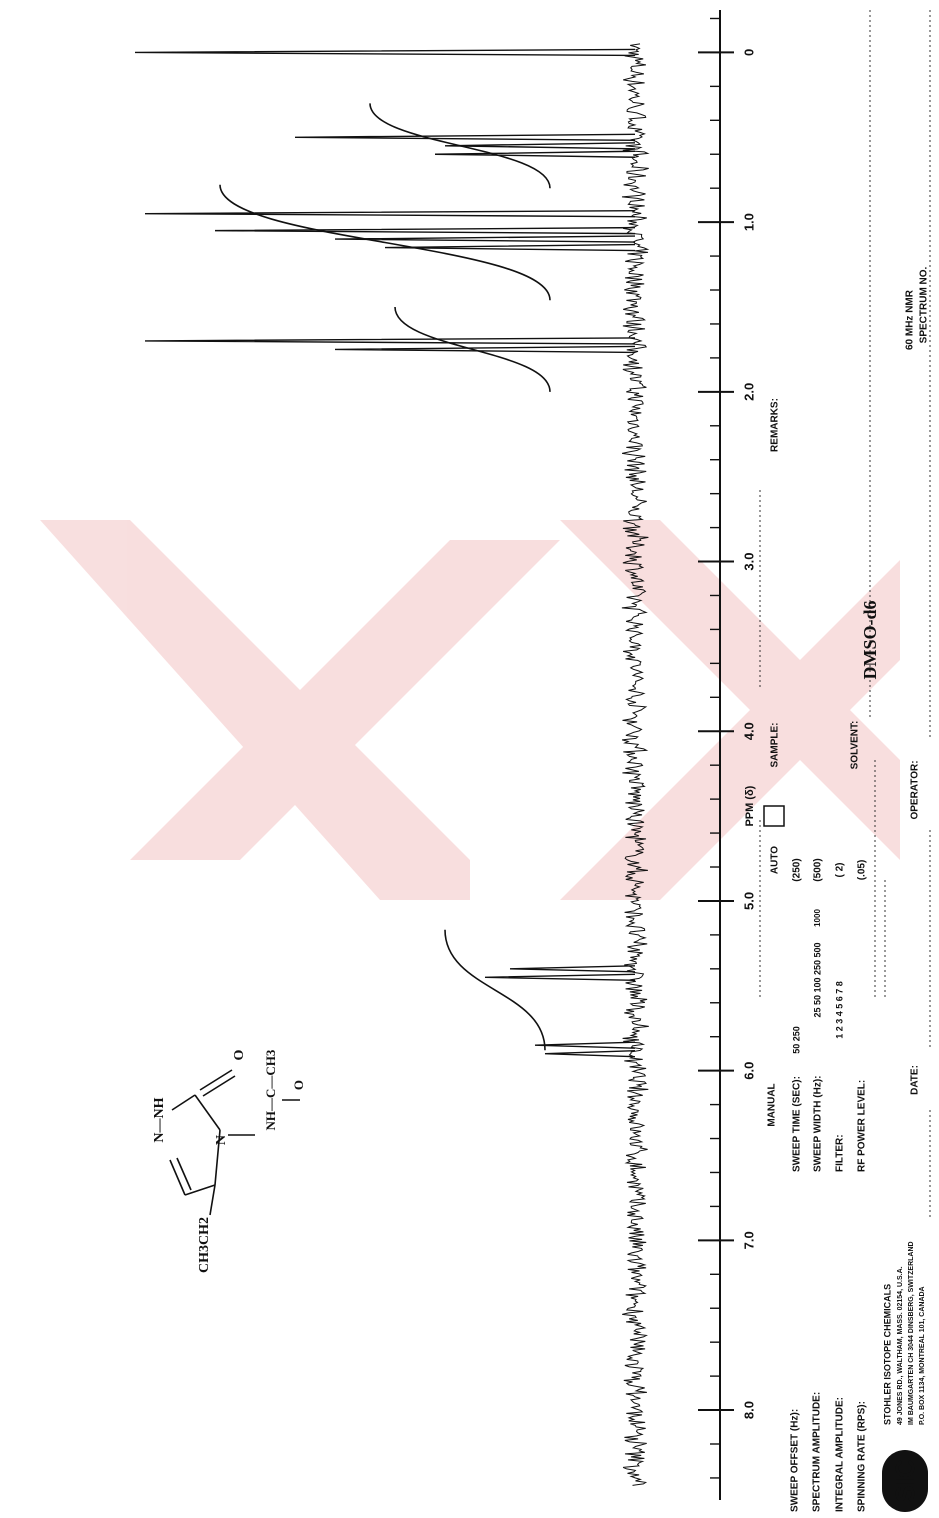 The image size is (939, 1518). What do you see at coordinates (915, 789) in the screenshot?
I see `form-operator: OPERATOR:` at bounding box center [915, 789].